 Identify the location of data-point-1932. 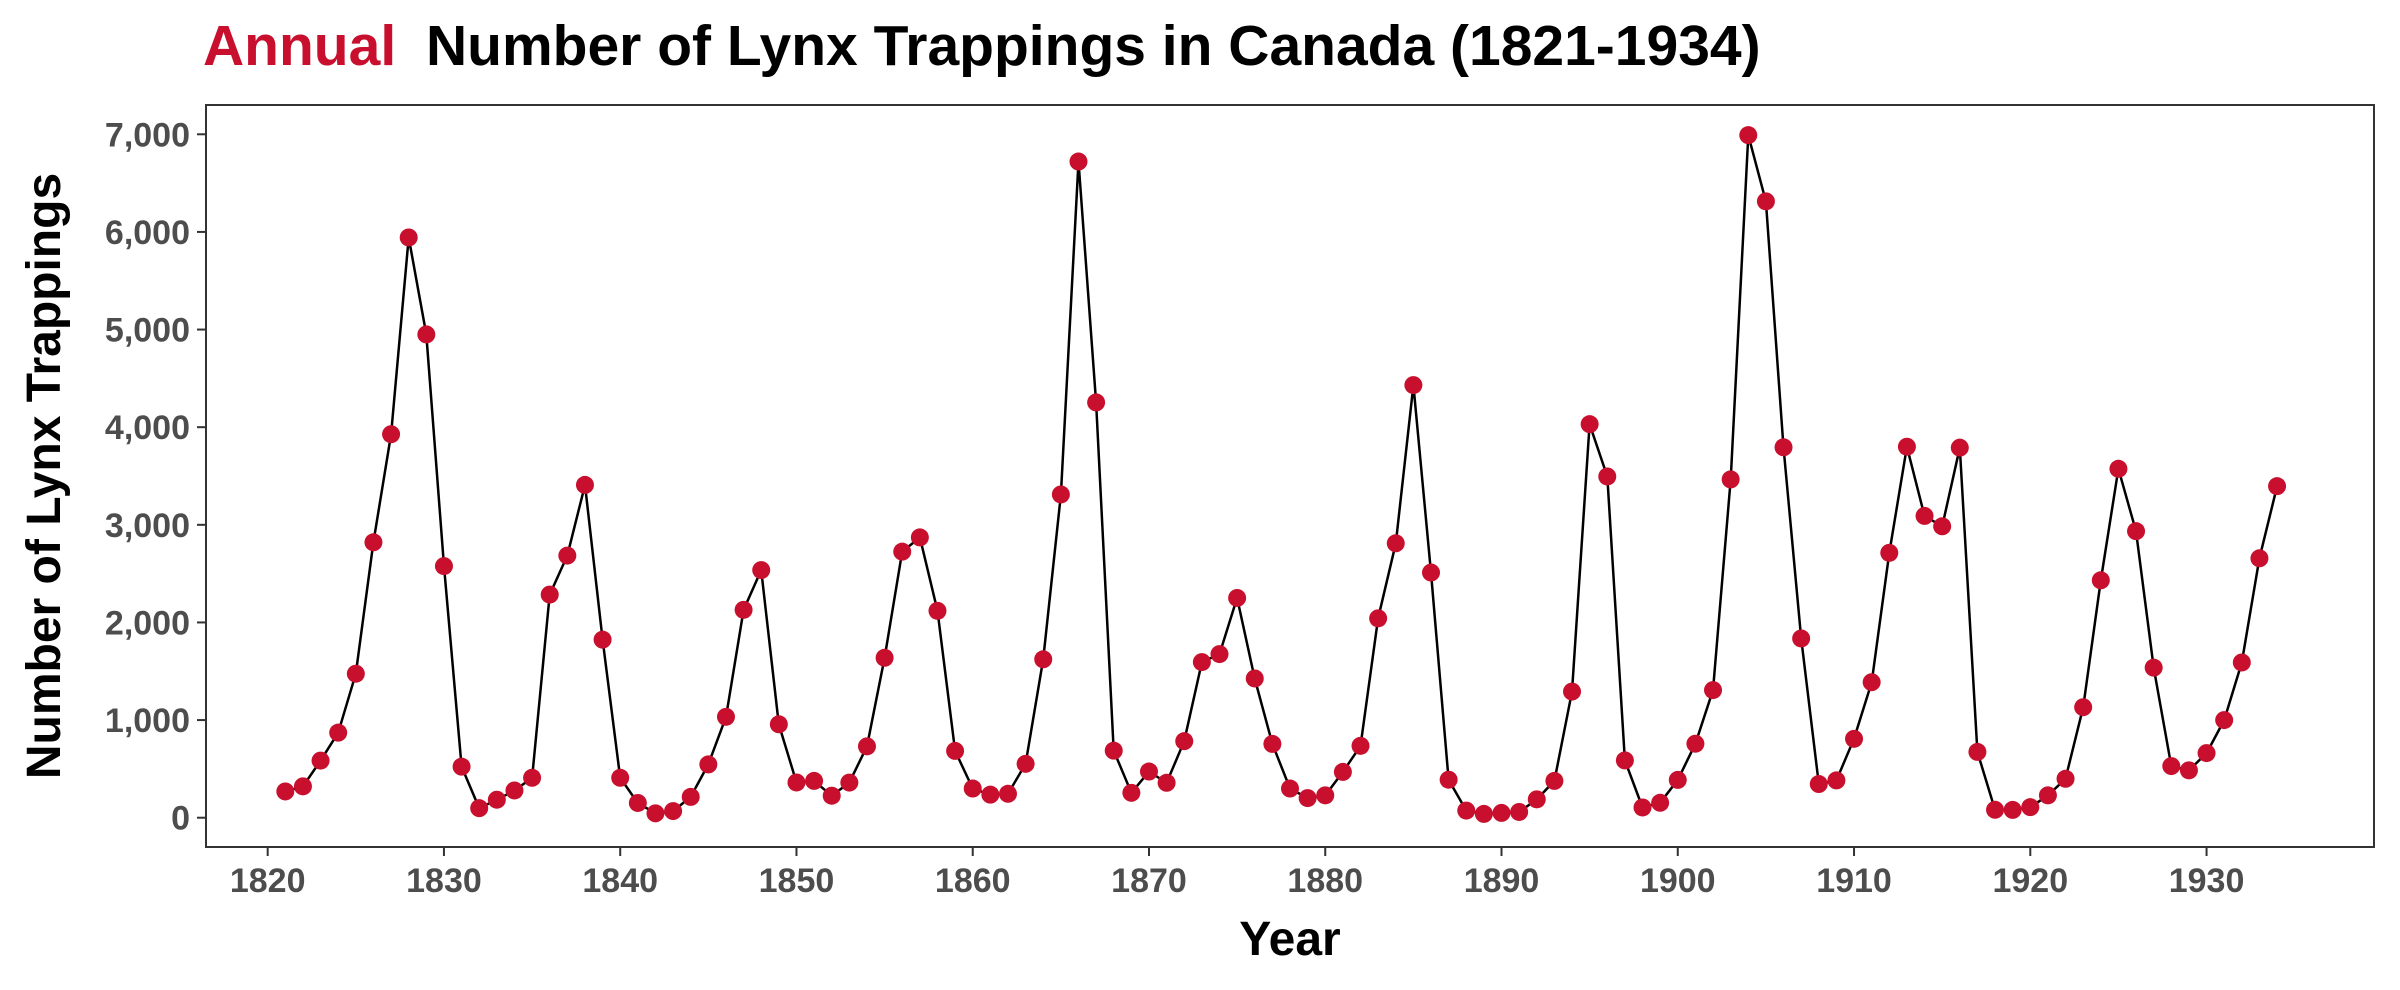
(2241, 662).